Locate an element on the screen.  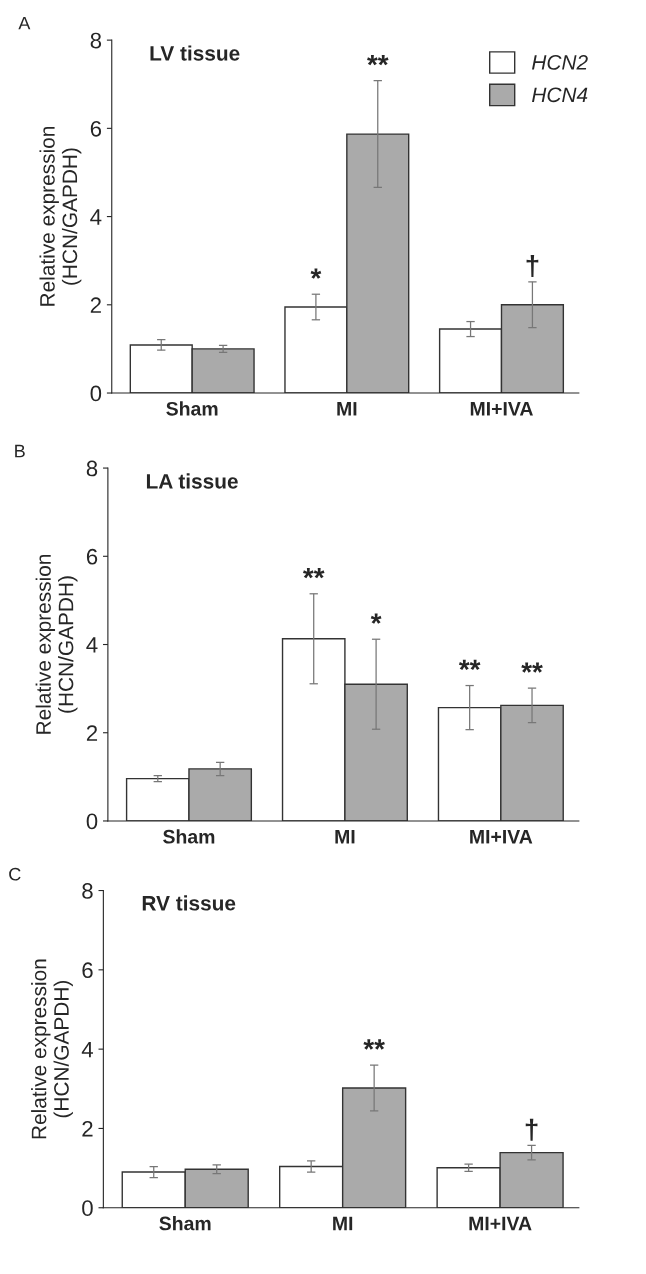
chart-title: LV tissue is located at coordinates (195, 53).